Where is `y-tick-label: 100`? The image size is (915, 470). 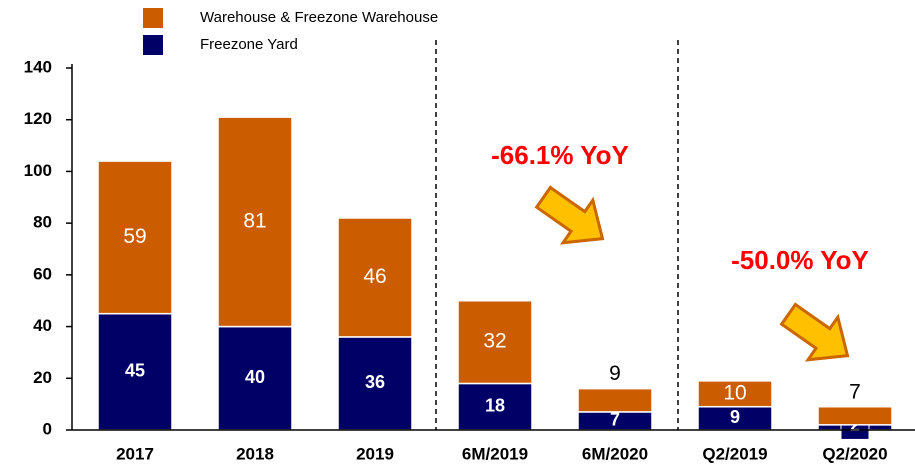
y-tick-label: 100 is located at coordinates (38, 170).